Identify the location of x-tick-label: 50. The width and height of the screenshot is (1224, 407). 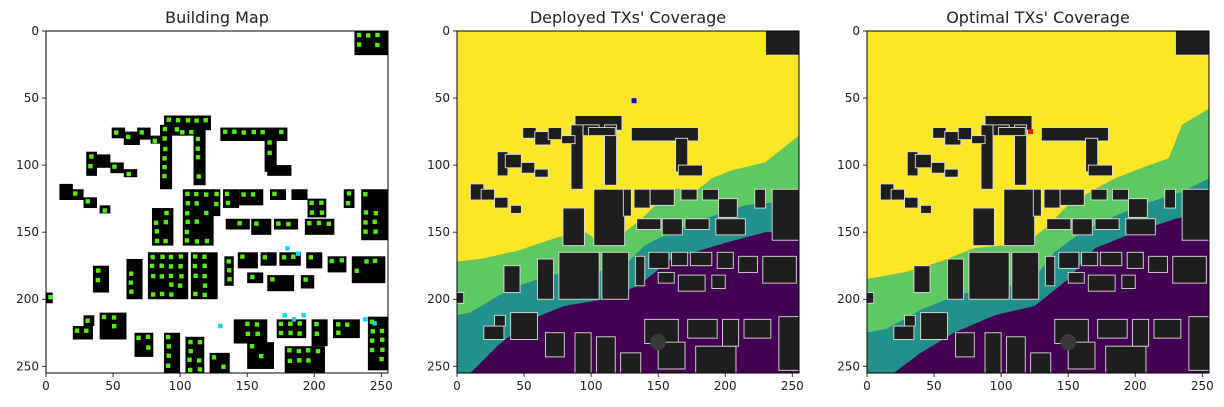
(523, 386).